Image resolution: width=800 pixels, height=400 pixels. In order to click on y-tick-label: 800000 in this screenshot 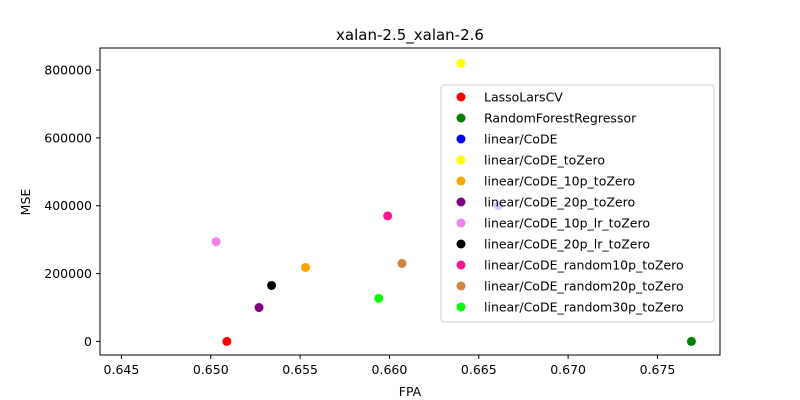, I will do `click(68, 70)`.